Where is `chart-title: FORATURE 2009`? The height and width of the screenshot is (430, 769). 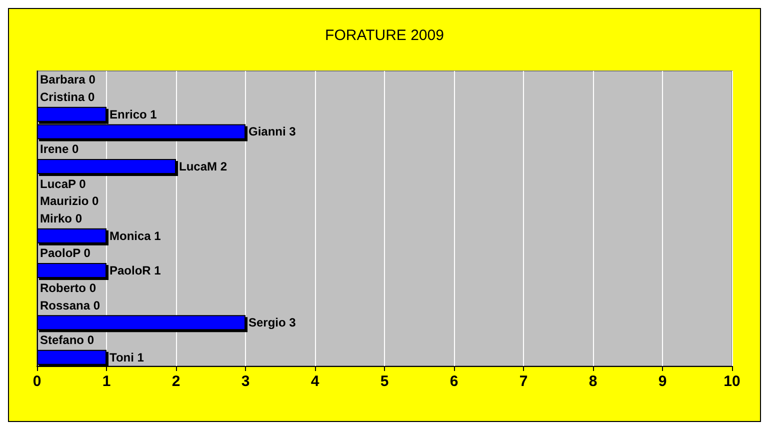
chart-title: FORATURE 2009 is located at coordinates (384, 35).